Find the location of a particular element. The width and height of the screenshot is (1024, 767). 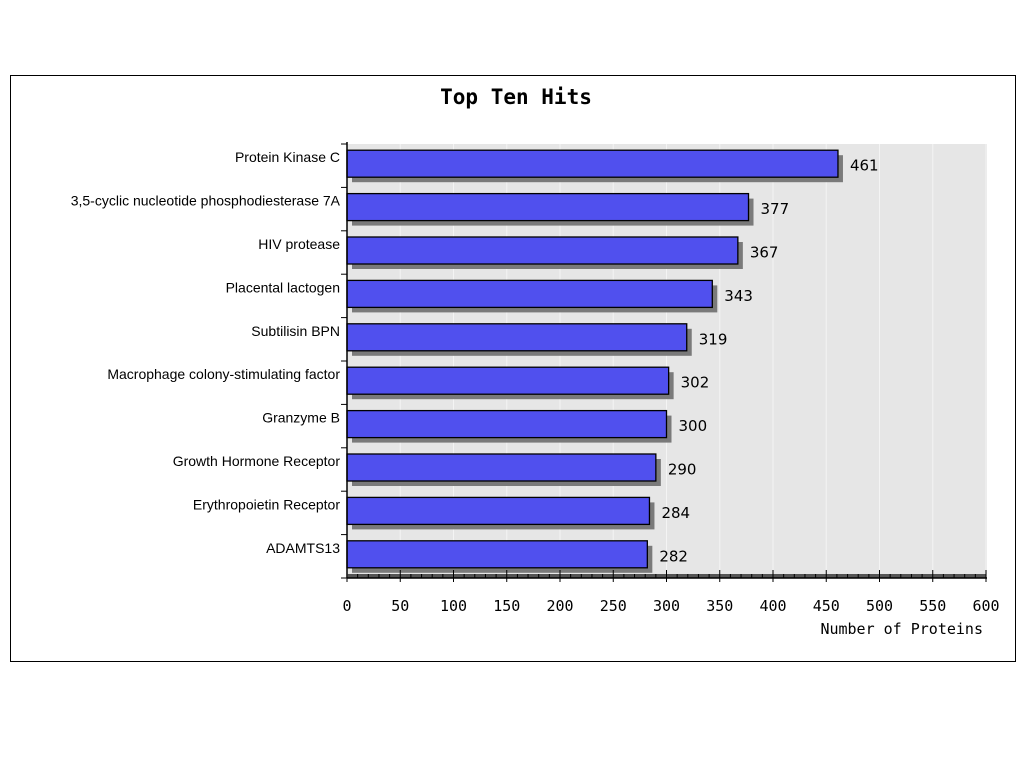

value-label: 302 is located at coordinates (695, 383).